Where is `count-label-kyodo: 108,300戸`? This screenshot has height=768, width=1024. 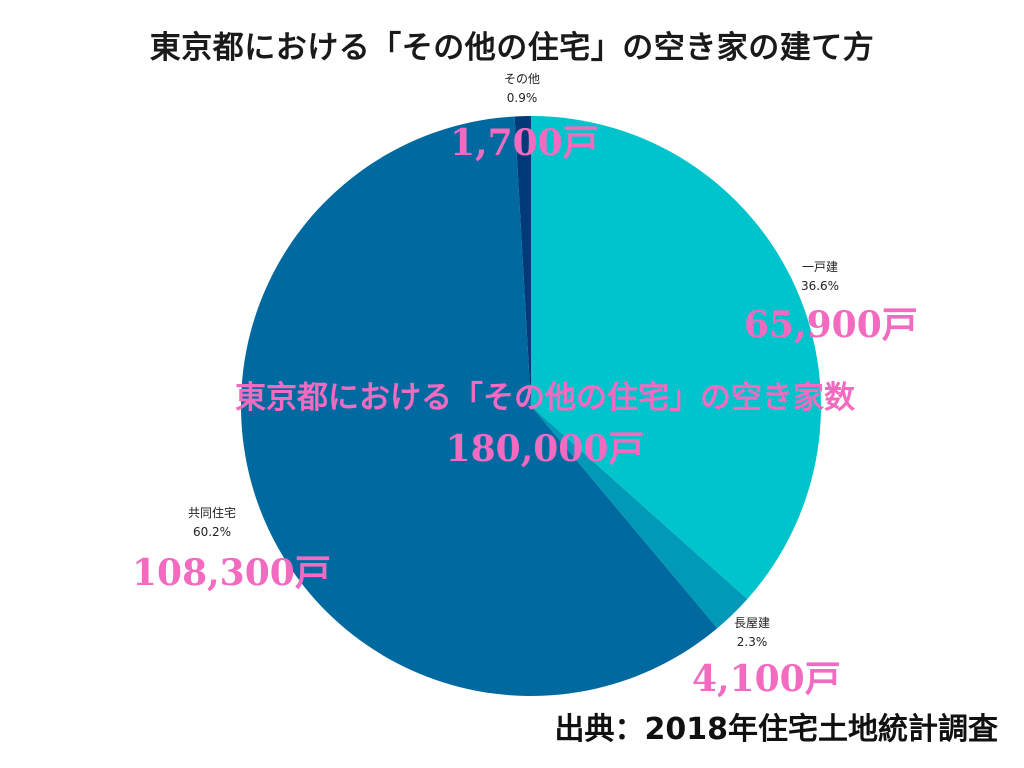
count-label-kyodo: 108,300戸 is located at coordinates (231, 573).